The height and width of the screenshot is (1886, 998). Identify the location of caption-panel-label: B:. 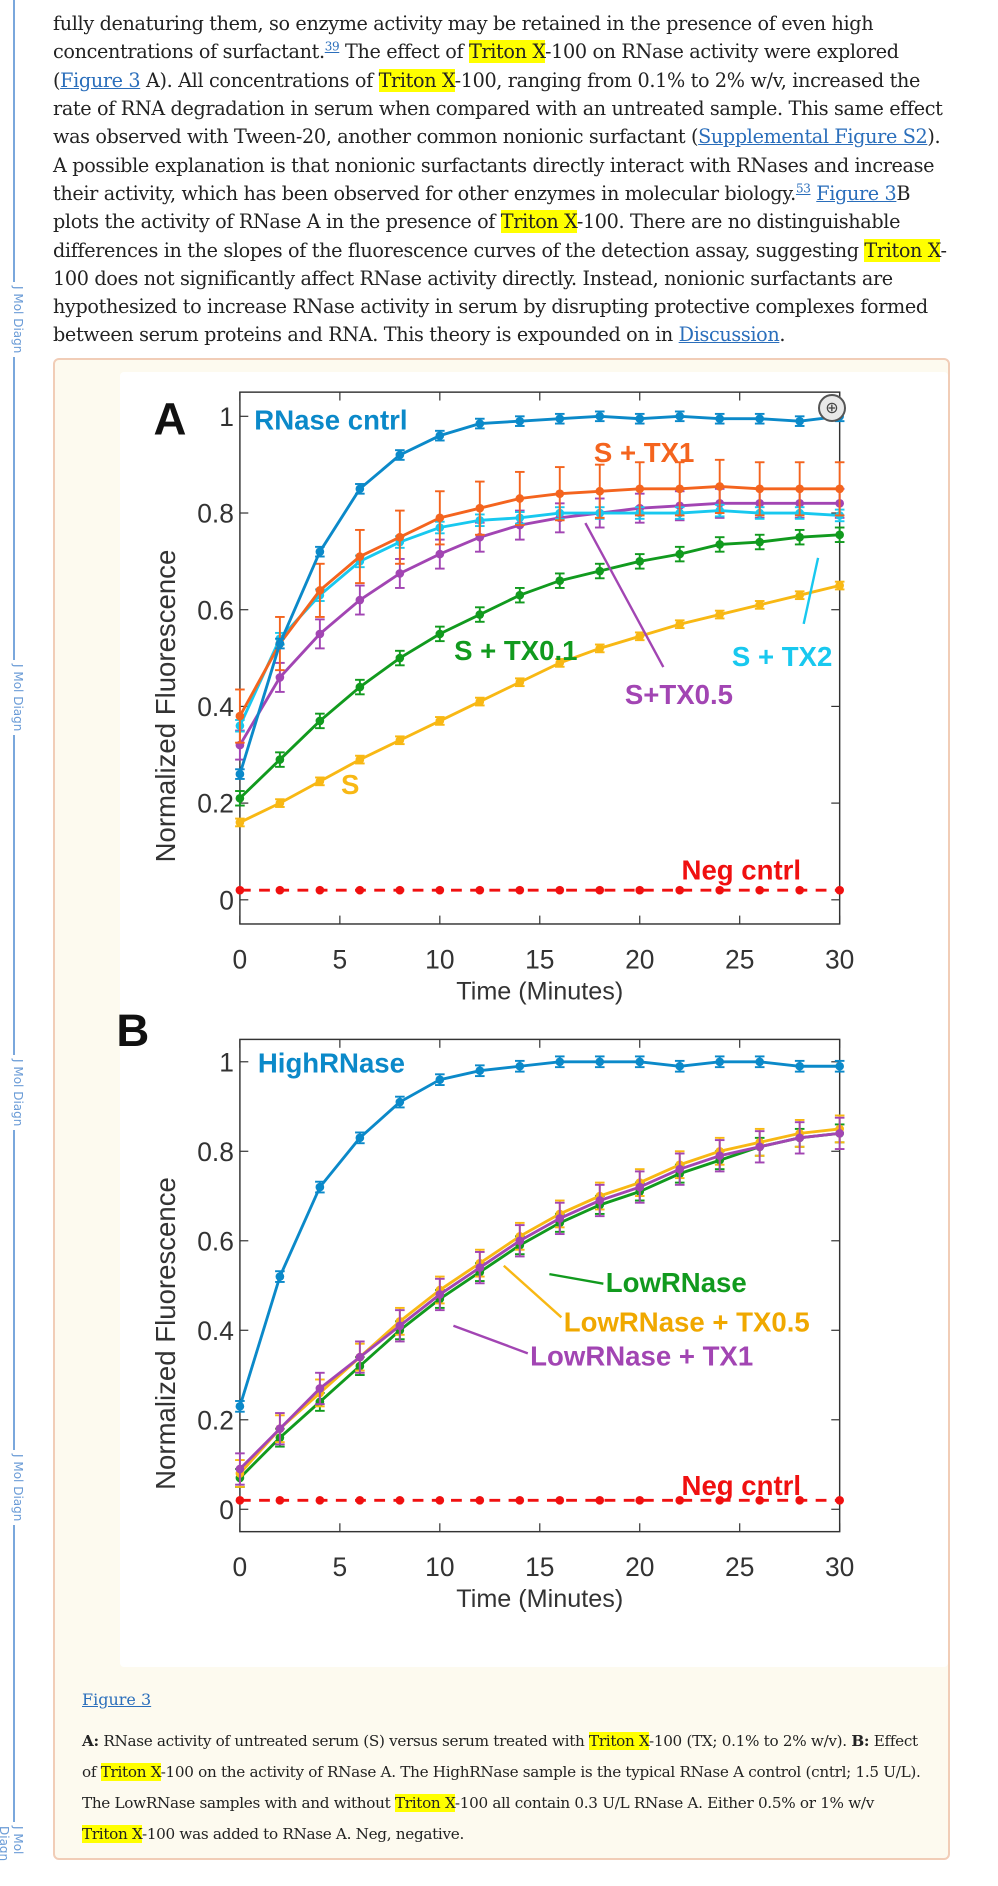
(860, 1741).